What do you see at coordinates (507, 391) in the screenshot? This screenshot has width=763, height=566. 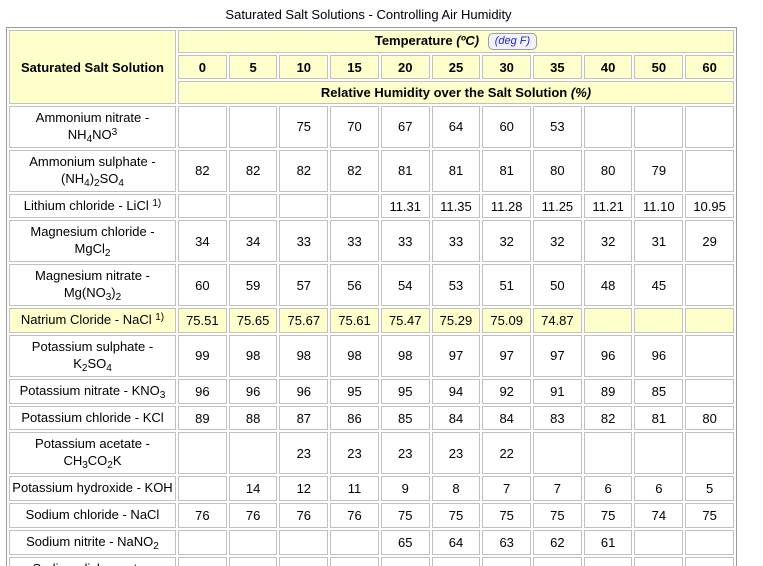 I see `humidity-cell: 92` at bounding box center [507, 391].